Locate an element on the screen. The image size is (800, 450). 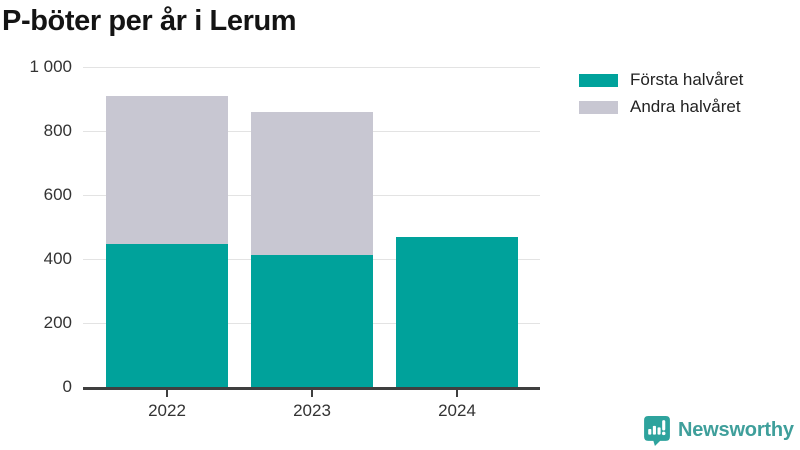
bar-2023-second-half is located at coordinates (312, 183).